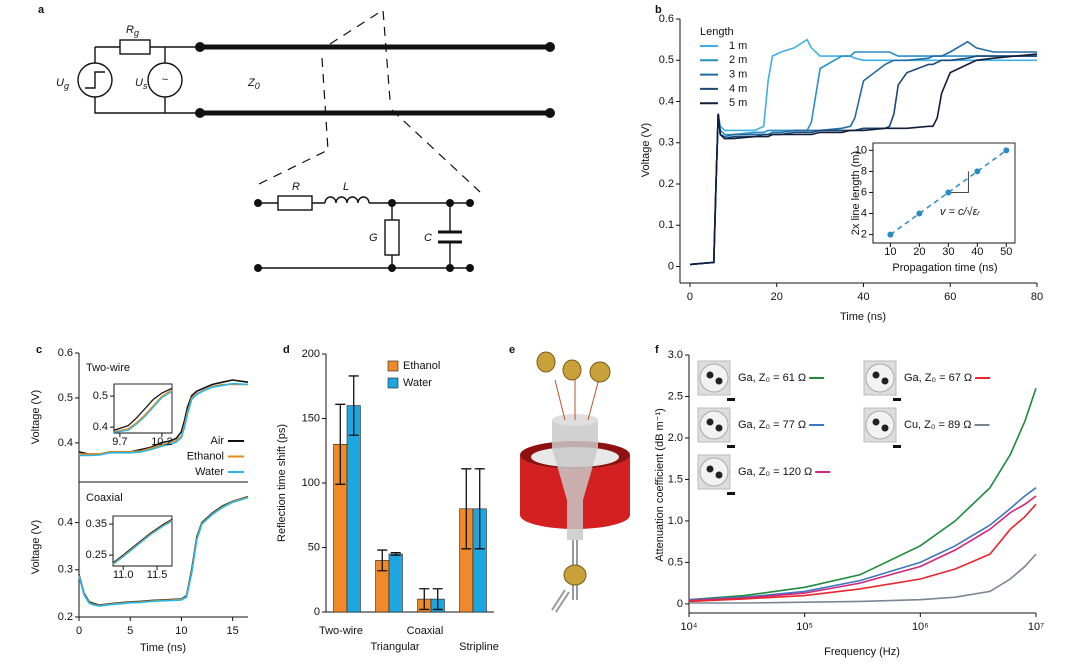 This screenshot has height=670, width=1067. Describe the element at coordinates (864, 192) in the screenshot. I see `y-tick-label: 6` at that location.